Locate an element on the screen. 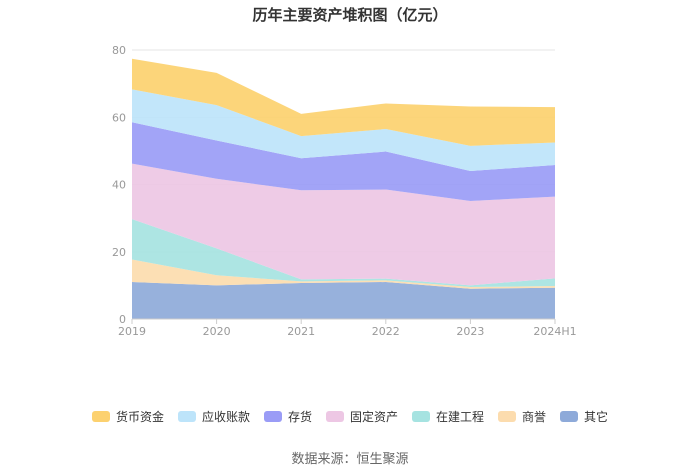 The width and height of the screenshot is (700, 473). y-tick-label: 40 is located at coordinates (119, 185).